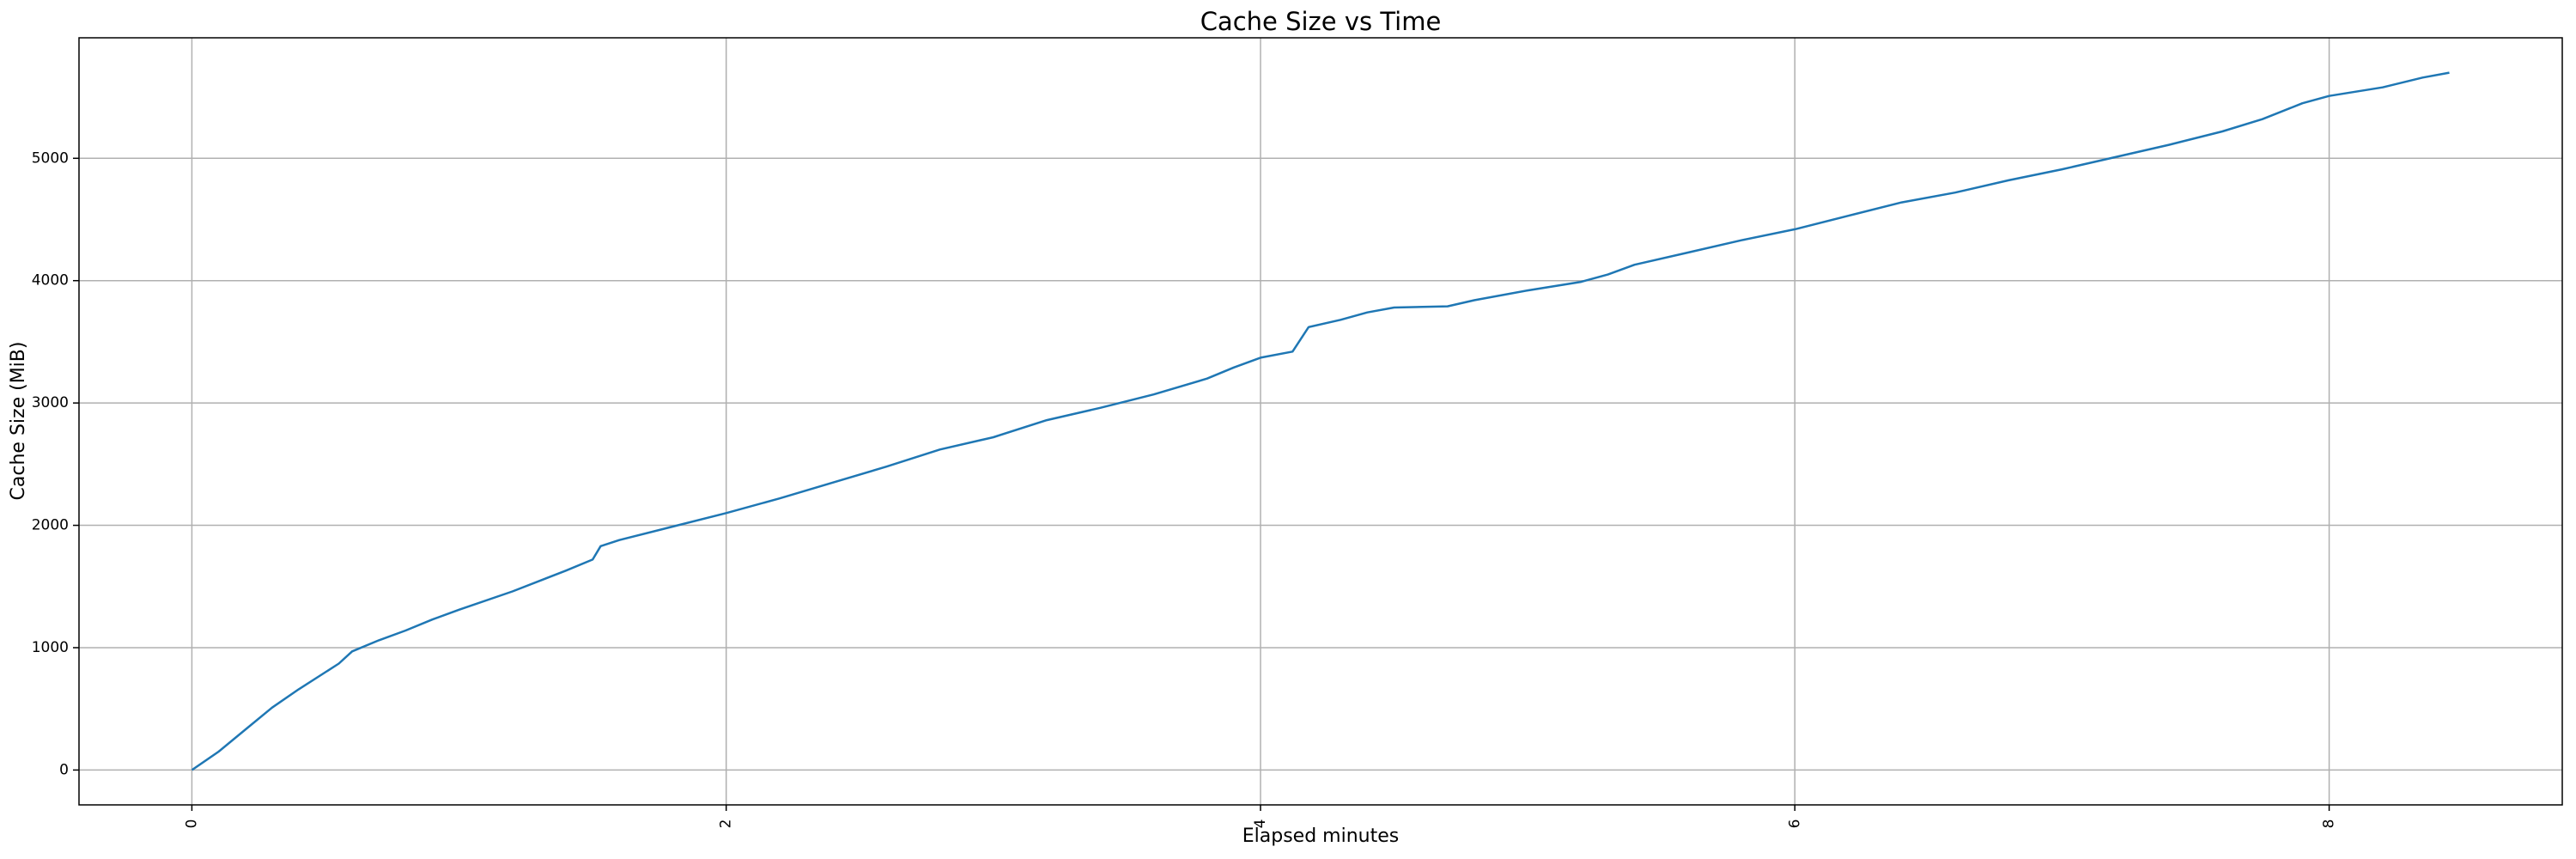  I want to click on chart-title: Cache Size vs Time, so click(1321, 22).